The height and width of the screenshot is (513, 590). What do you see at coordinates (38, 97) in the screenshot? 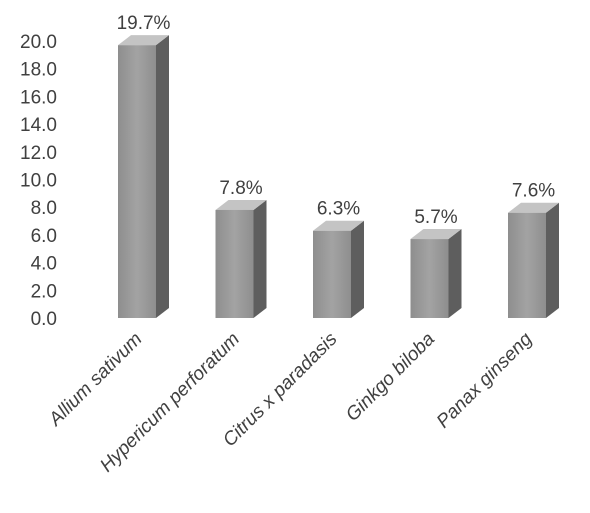
I see `y-tick-label: 16.0` at bounding box center [38, 97].